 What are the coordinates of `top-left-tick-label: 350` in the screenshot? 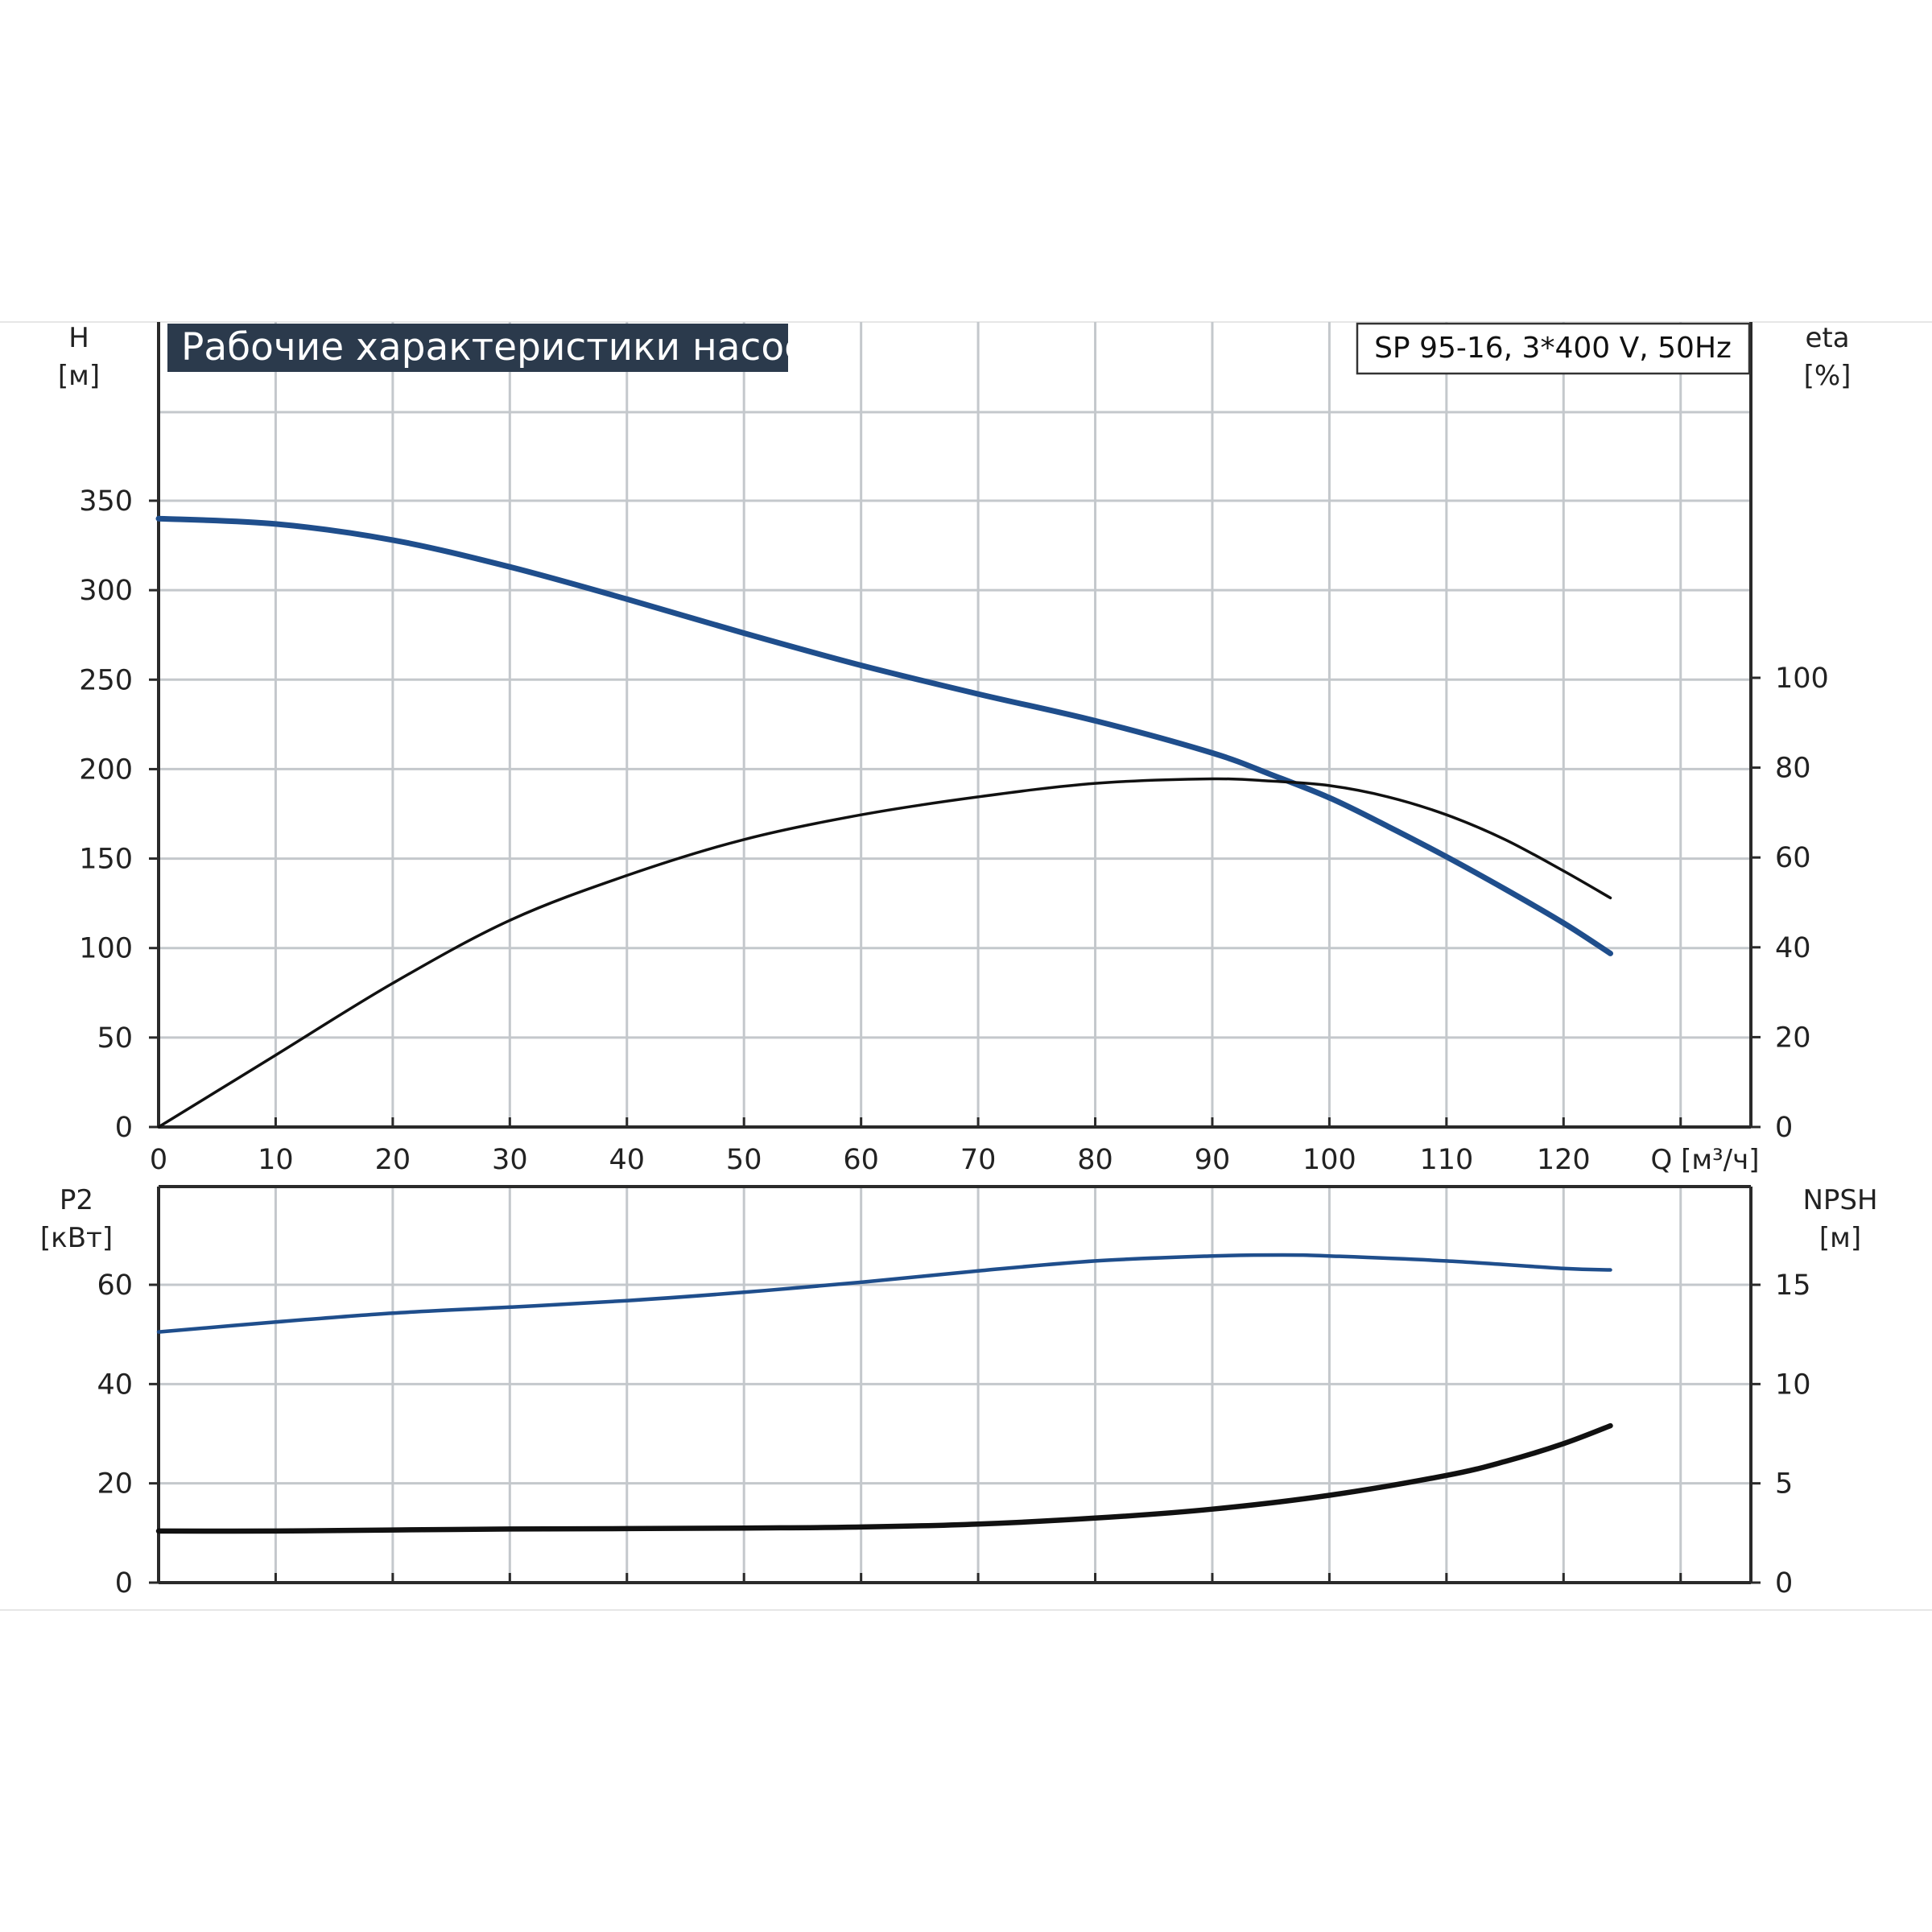 It's located at (106, 501).